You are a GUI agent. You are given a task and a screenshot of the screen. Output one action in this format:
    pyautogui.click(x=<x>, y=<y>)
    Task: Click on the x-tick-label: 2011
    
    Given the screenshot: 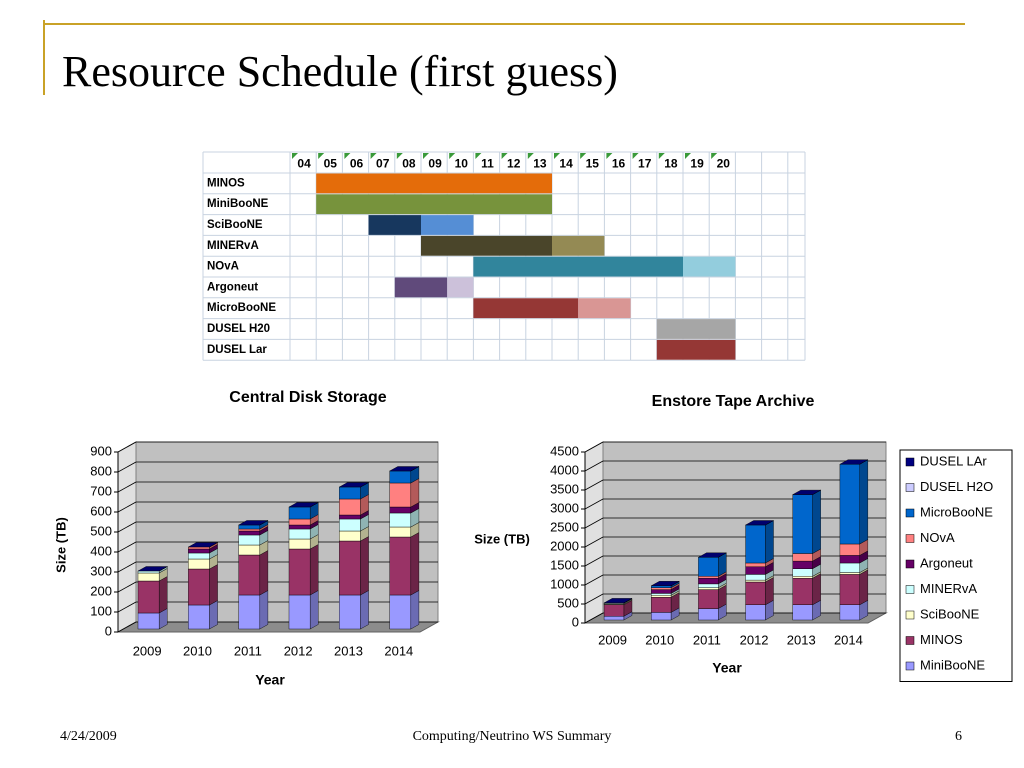 What is the action you would take?
    pyautogui.click(x=707, y=639)
    